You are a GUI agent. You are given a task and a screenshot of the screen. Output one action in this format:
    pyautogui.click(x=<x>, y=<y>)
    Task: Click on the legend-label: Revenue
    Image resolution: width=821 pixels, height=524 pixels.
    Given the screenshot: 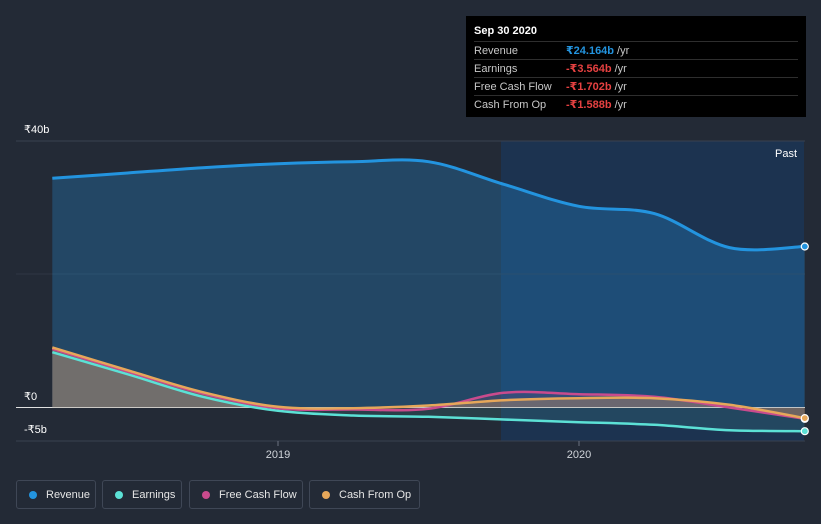 What is the action you would take?
    pyautogui.click(x=68, y=494)
    